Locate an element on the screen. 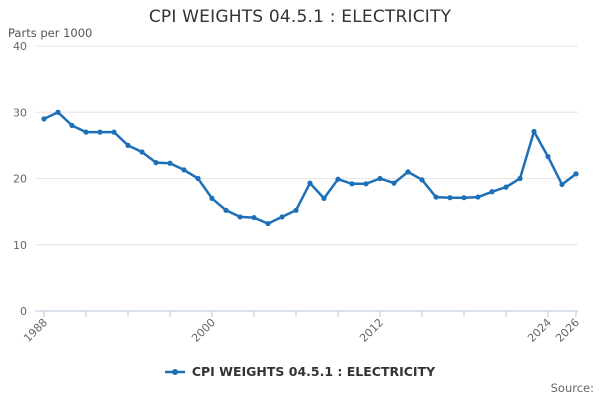 This screenshot has width=600, height=400. legend-line-marker-icon is located at coordinates (174, 371).